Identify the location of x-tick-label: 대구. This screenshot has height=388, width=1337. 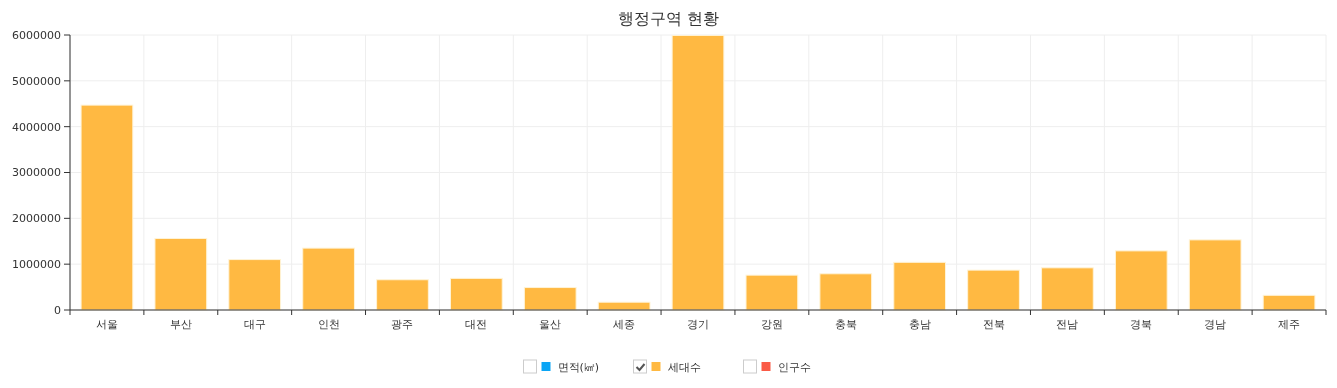
(254, 324).